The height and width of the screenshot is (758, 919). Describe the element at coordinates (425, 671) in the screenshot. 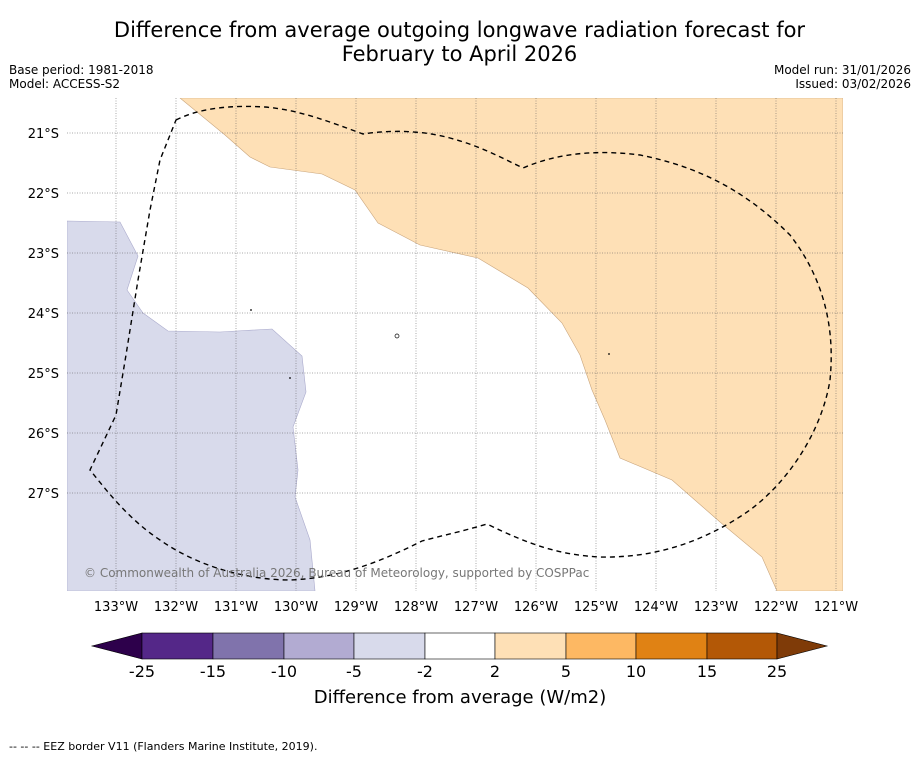

I see `colorbar-tick-label: -2` at that location.